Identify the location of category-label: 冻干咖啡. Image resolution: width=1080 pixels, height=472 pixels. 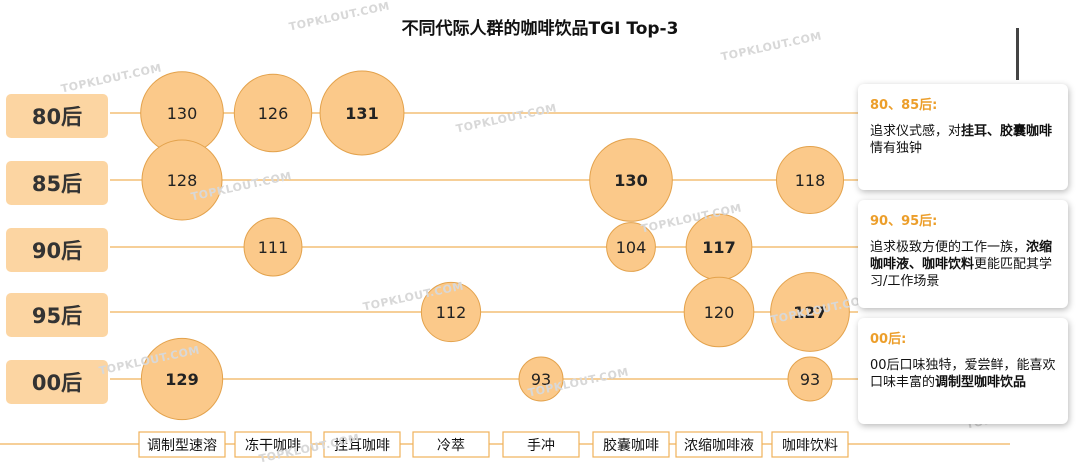
(273, 445).